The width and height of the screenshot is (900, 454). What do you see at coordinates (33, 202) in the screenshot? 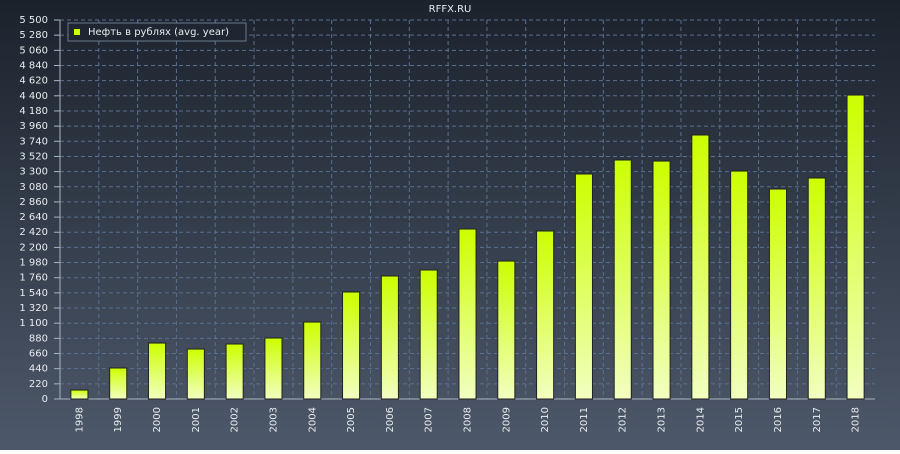
I see `y-tick-label: 2 860` at bounding box center [33, 202].